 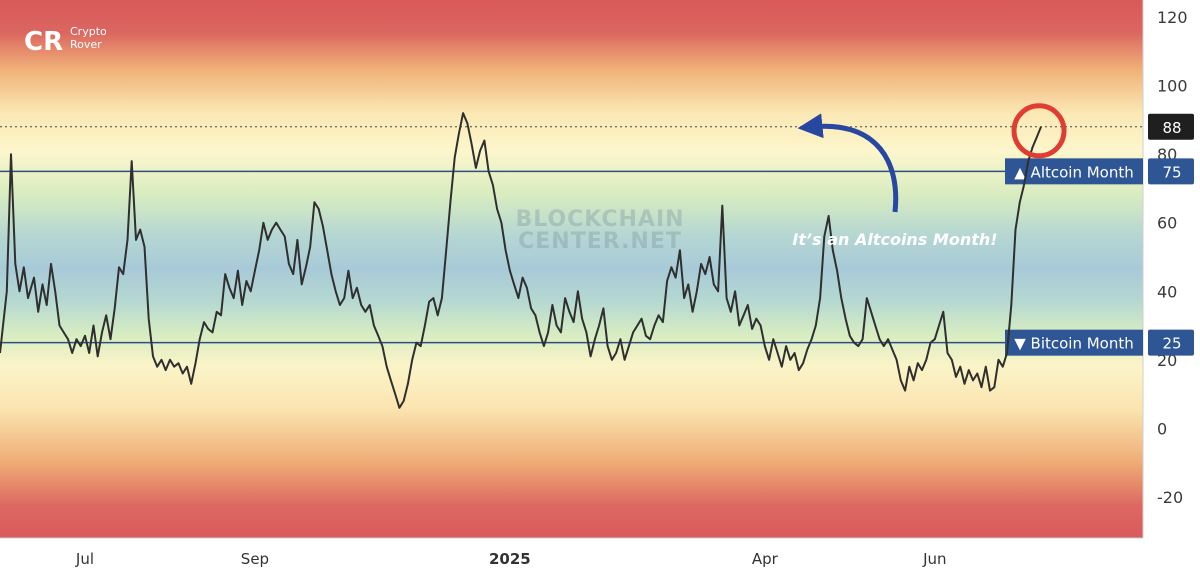 What do you see at coordinates (848, 163) in the screenshot?
I see `annotation-arrow` at bounding box center [848, 163].